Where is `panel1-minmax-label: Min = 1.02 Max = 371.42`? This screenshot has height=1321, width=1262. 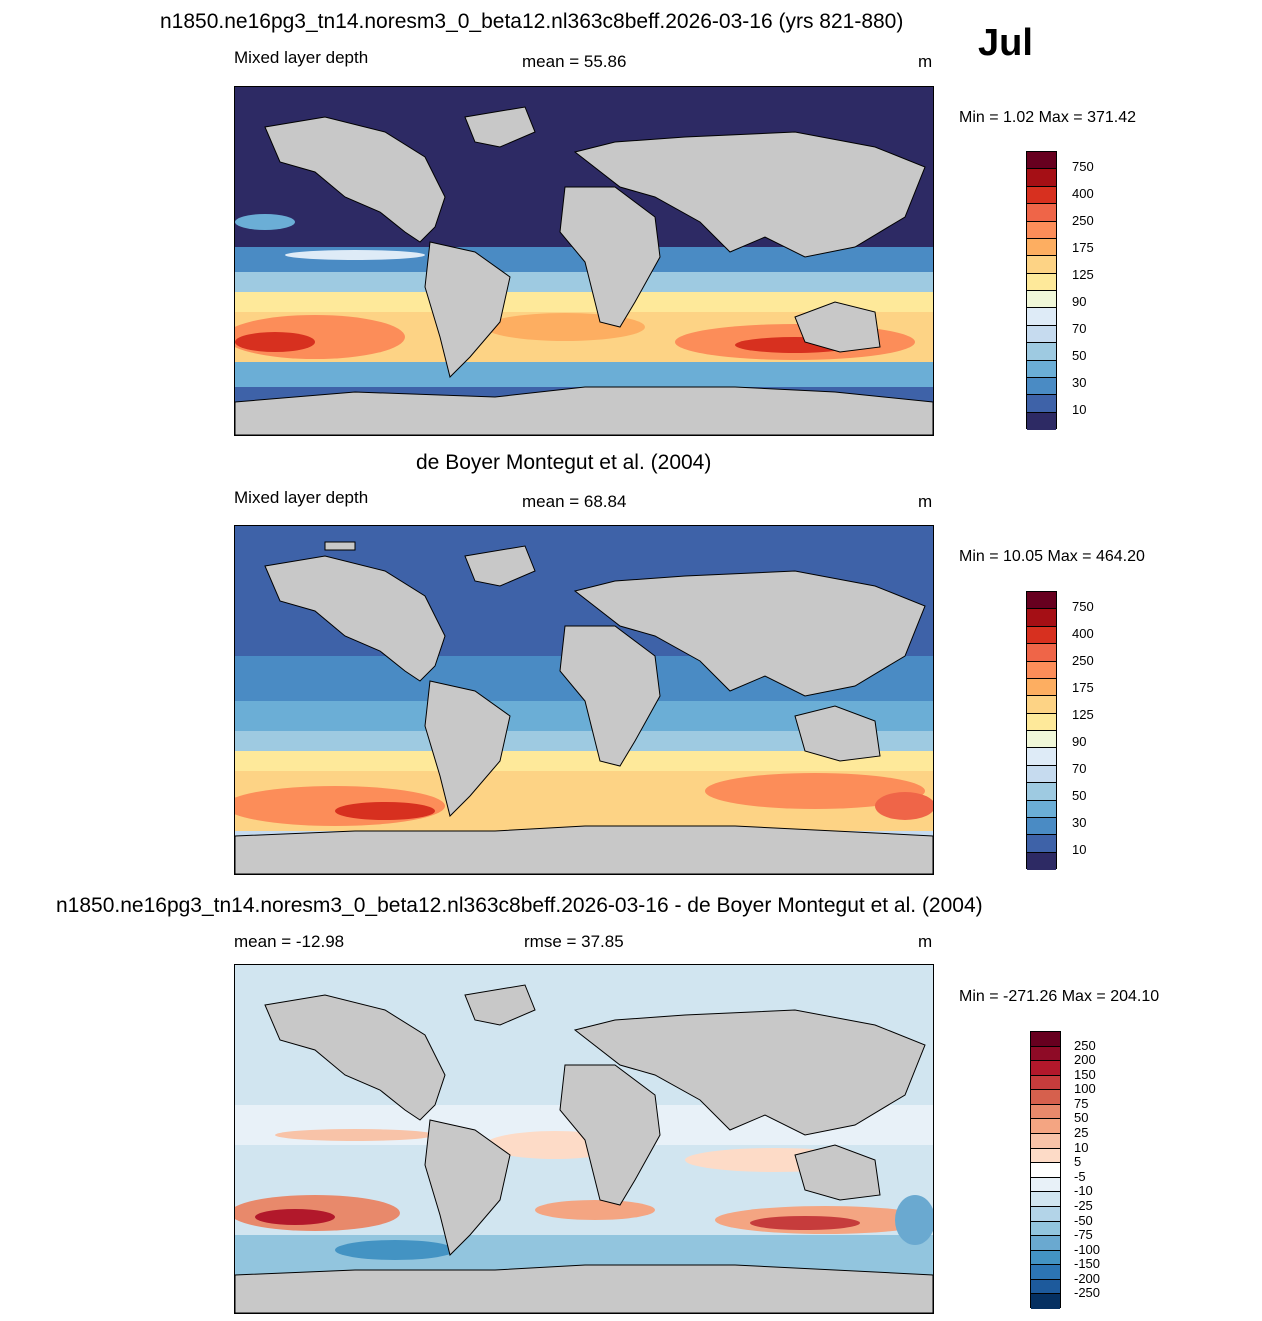
panel1-minmax-label: Min = 1.02 Max = 371.42 is located at coordinates (1047, 117).